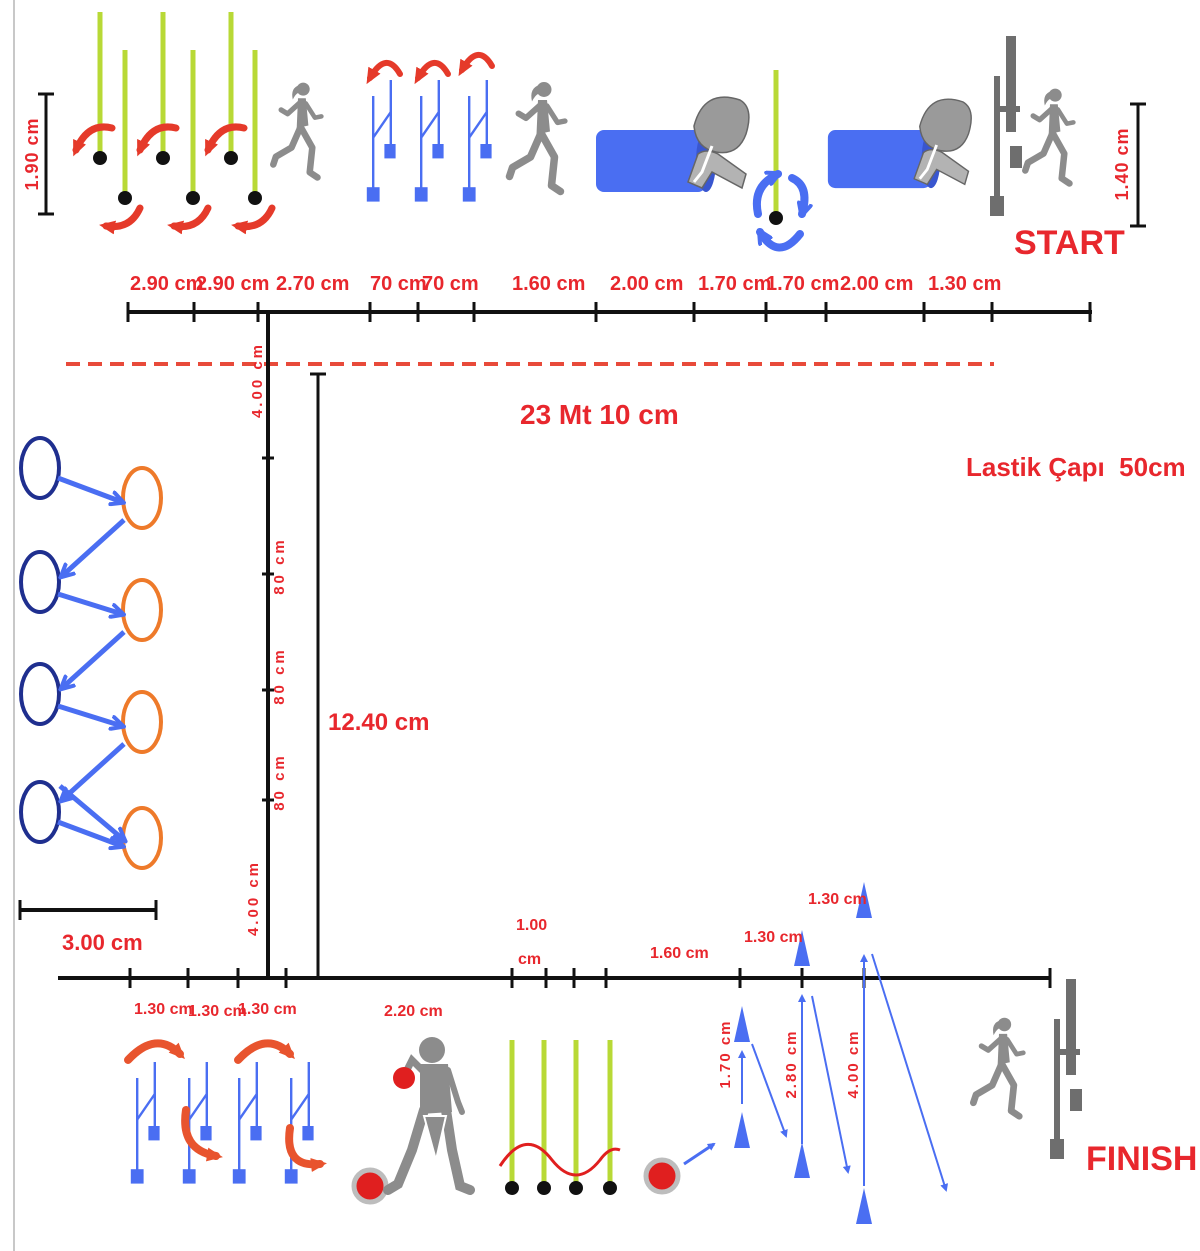  Describe the element at coordinates (529, 959) in the screenshot. I see `bottom-segment-label: cm` at that location.